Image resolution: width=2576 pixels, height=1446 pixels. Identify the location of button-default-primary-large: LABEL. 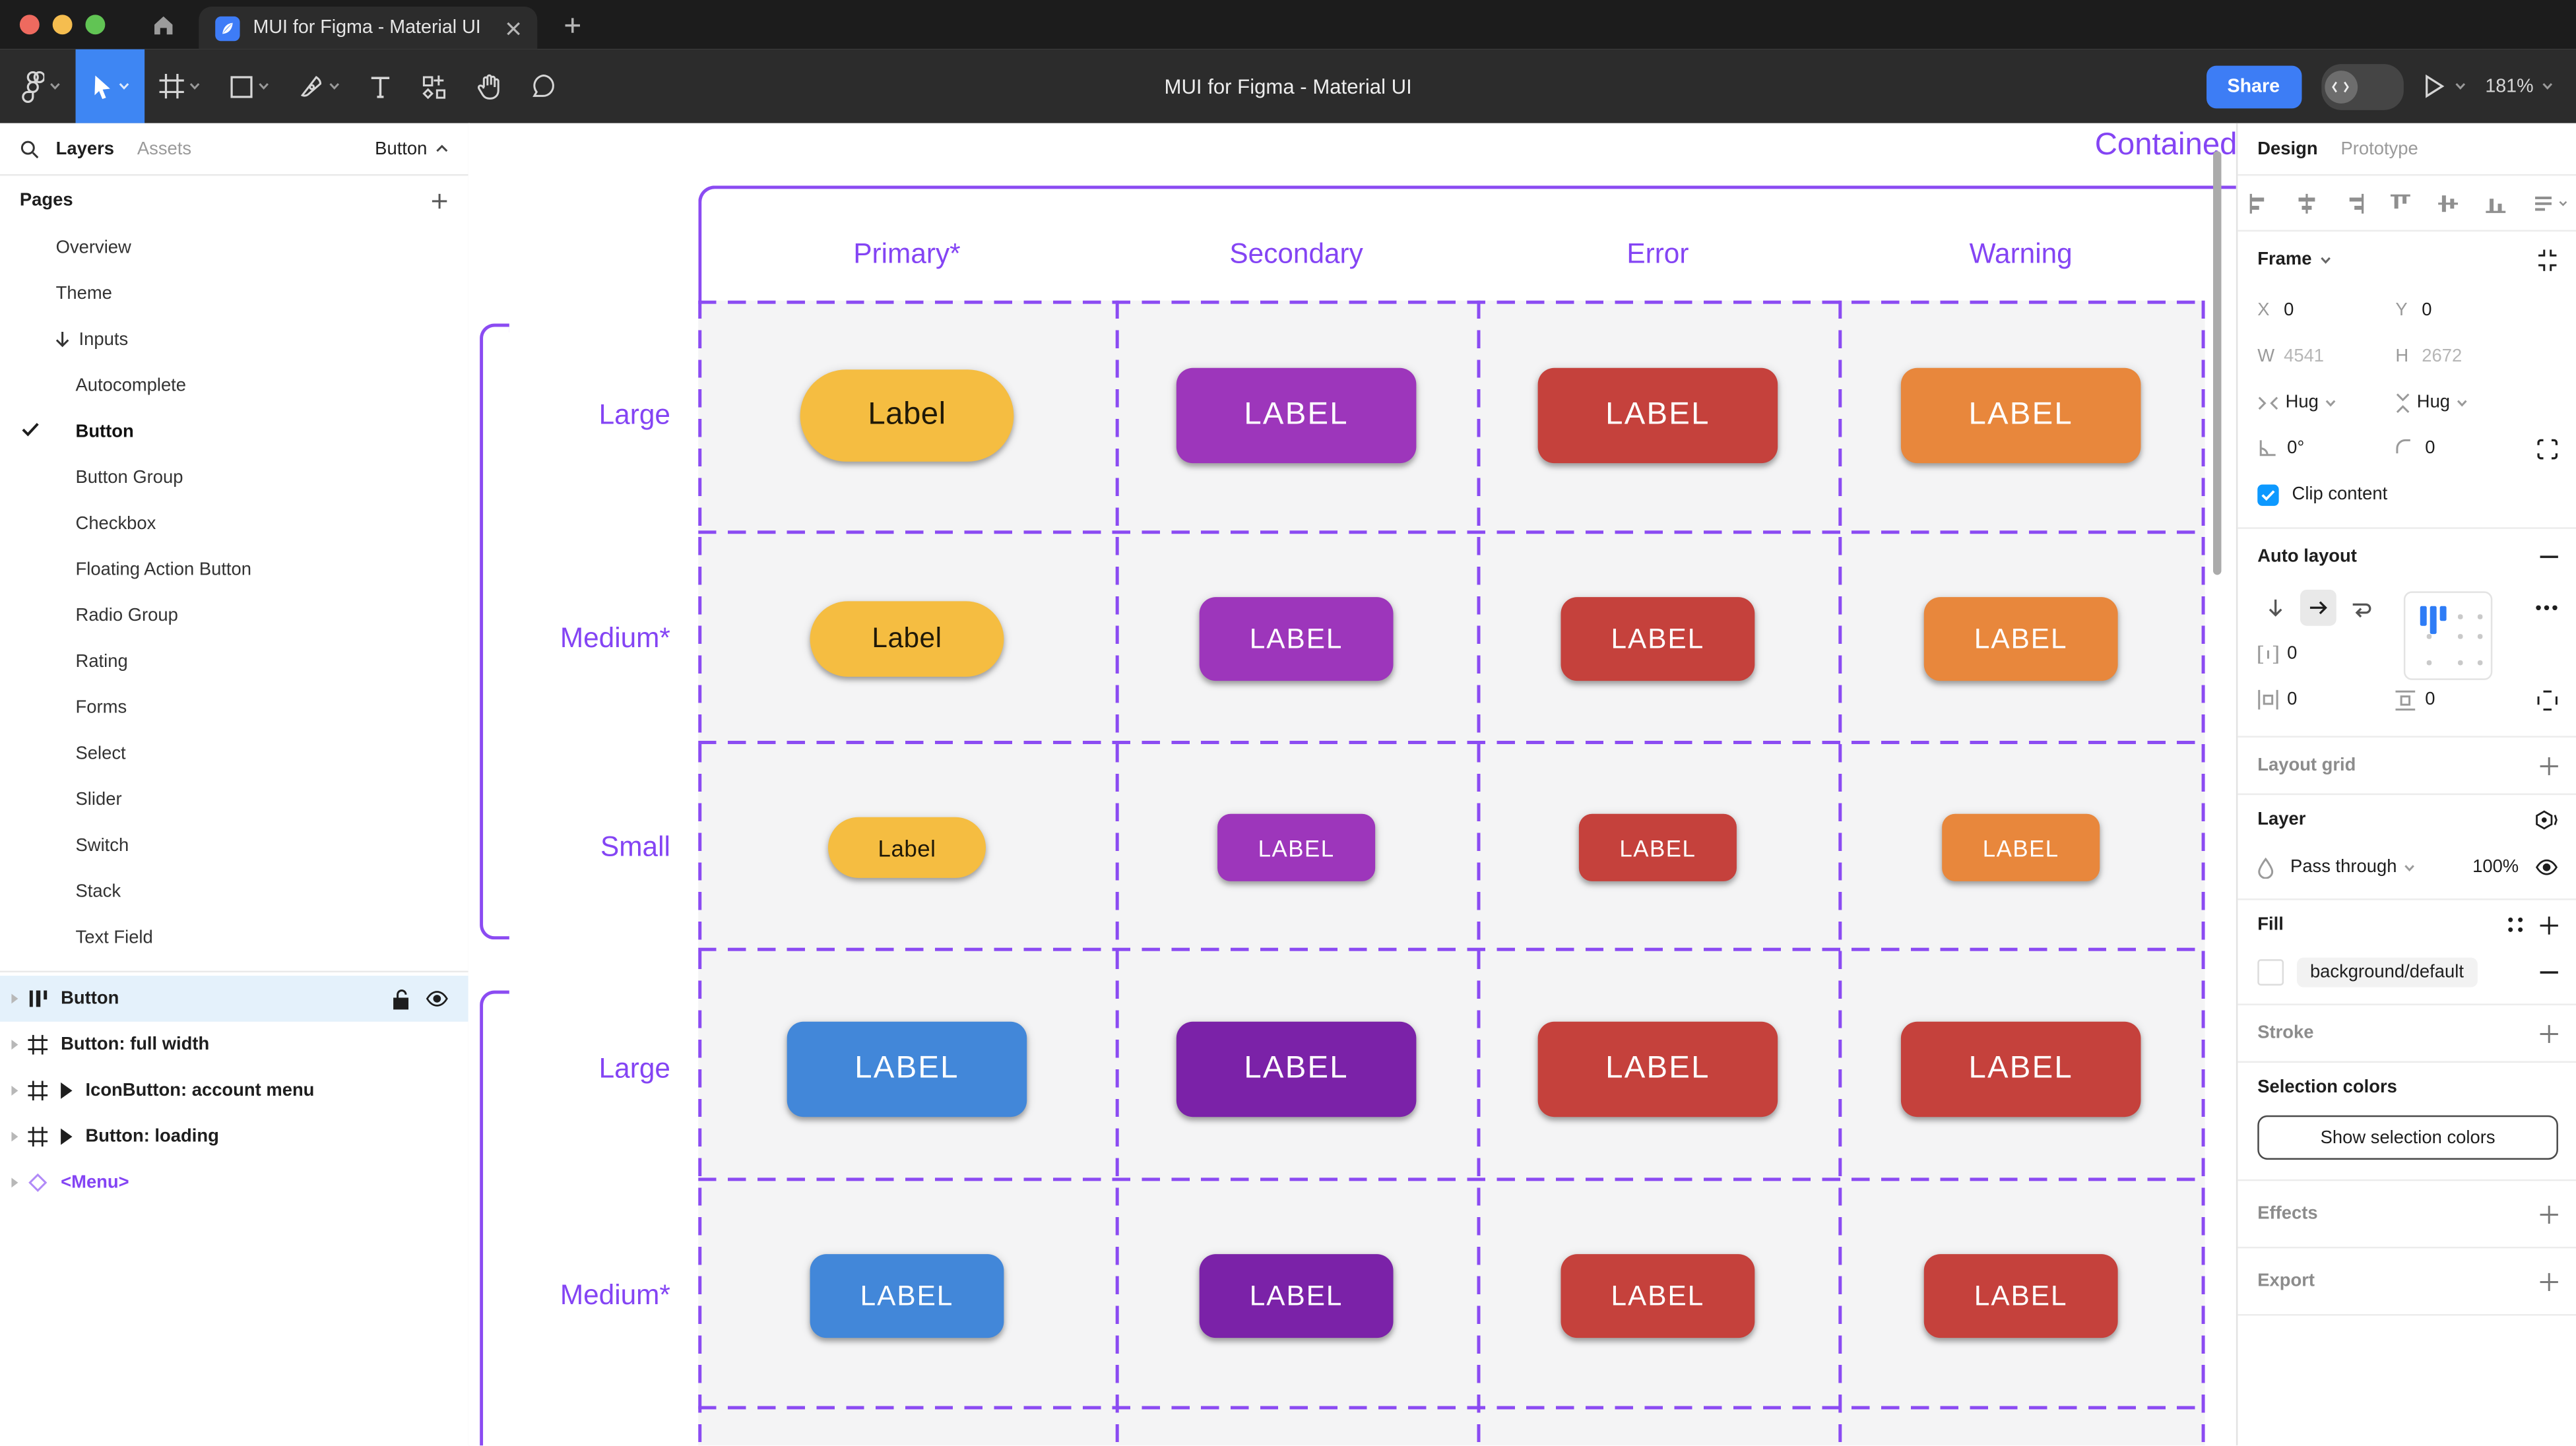
(907, 1069).